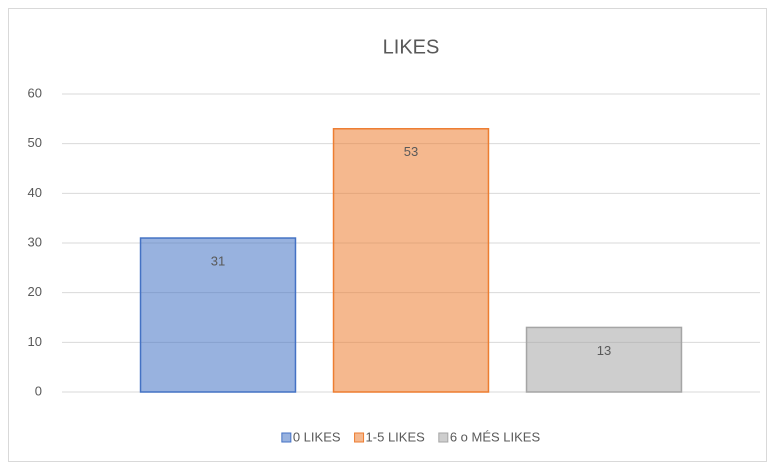 This screenshot has height=474, width=775. What do you see at coordinates (35, 341) in the screenshot?
I see `y-tick-label: 10` at bounding box center [35, 341].